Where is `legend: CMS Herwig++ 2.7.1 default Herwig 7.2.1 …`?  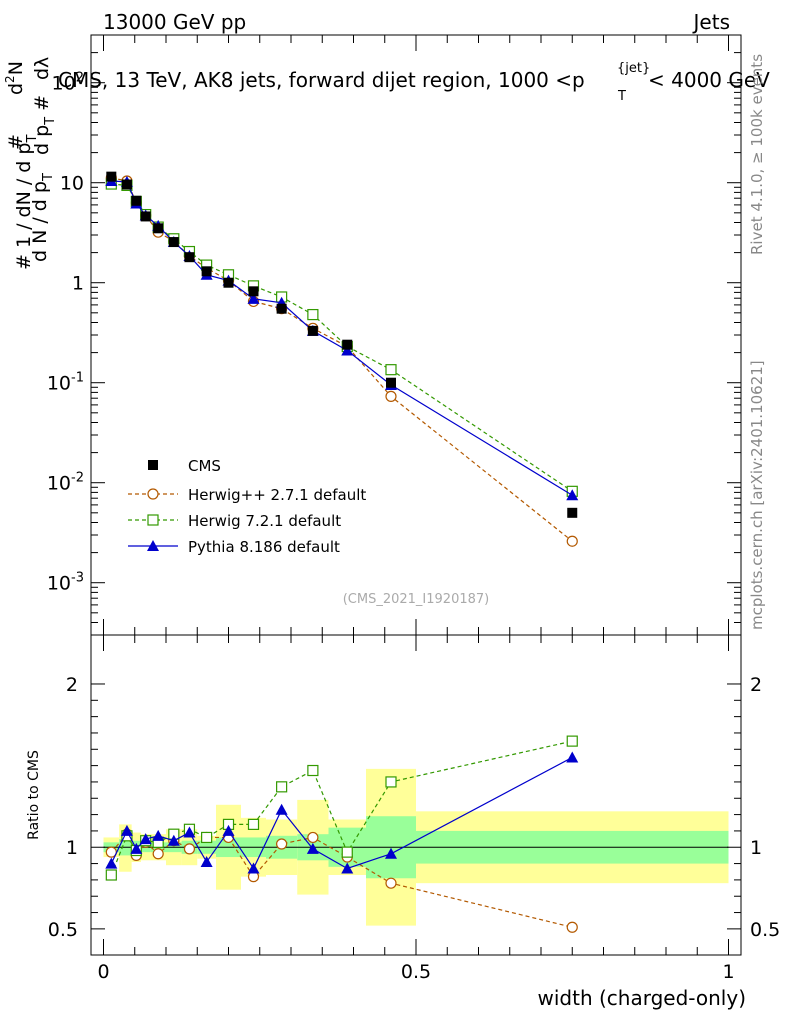
legend: CMS Herwig++ 2.7.1 default Herwig 7.2.1 … is located at coordinates (247, 506).